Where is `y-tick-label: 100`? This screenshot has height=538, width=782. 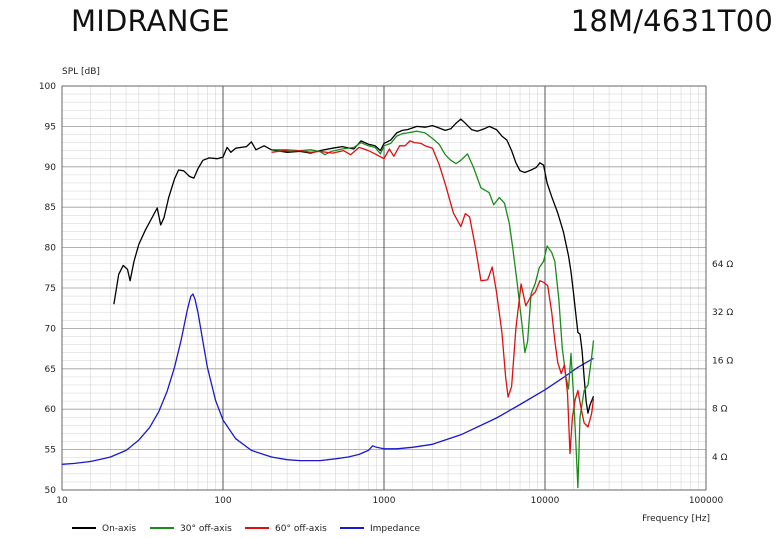 y-tick-label: 100 is located at coordinates (47, 87).